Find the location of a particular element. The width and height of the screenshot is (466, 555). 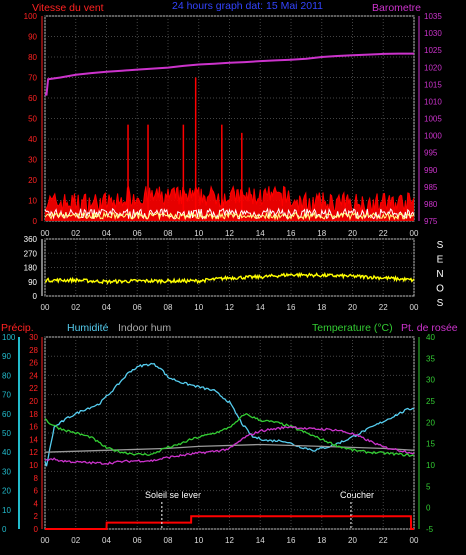

temperature-tick: 0 is located at coordinates (428, 508).